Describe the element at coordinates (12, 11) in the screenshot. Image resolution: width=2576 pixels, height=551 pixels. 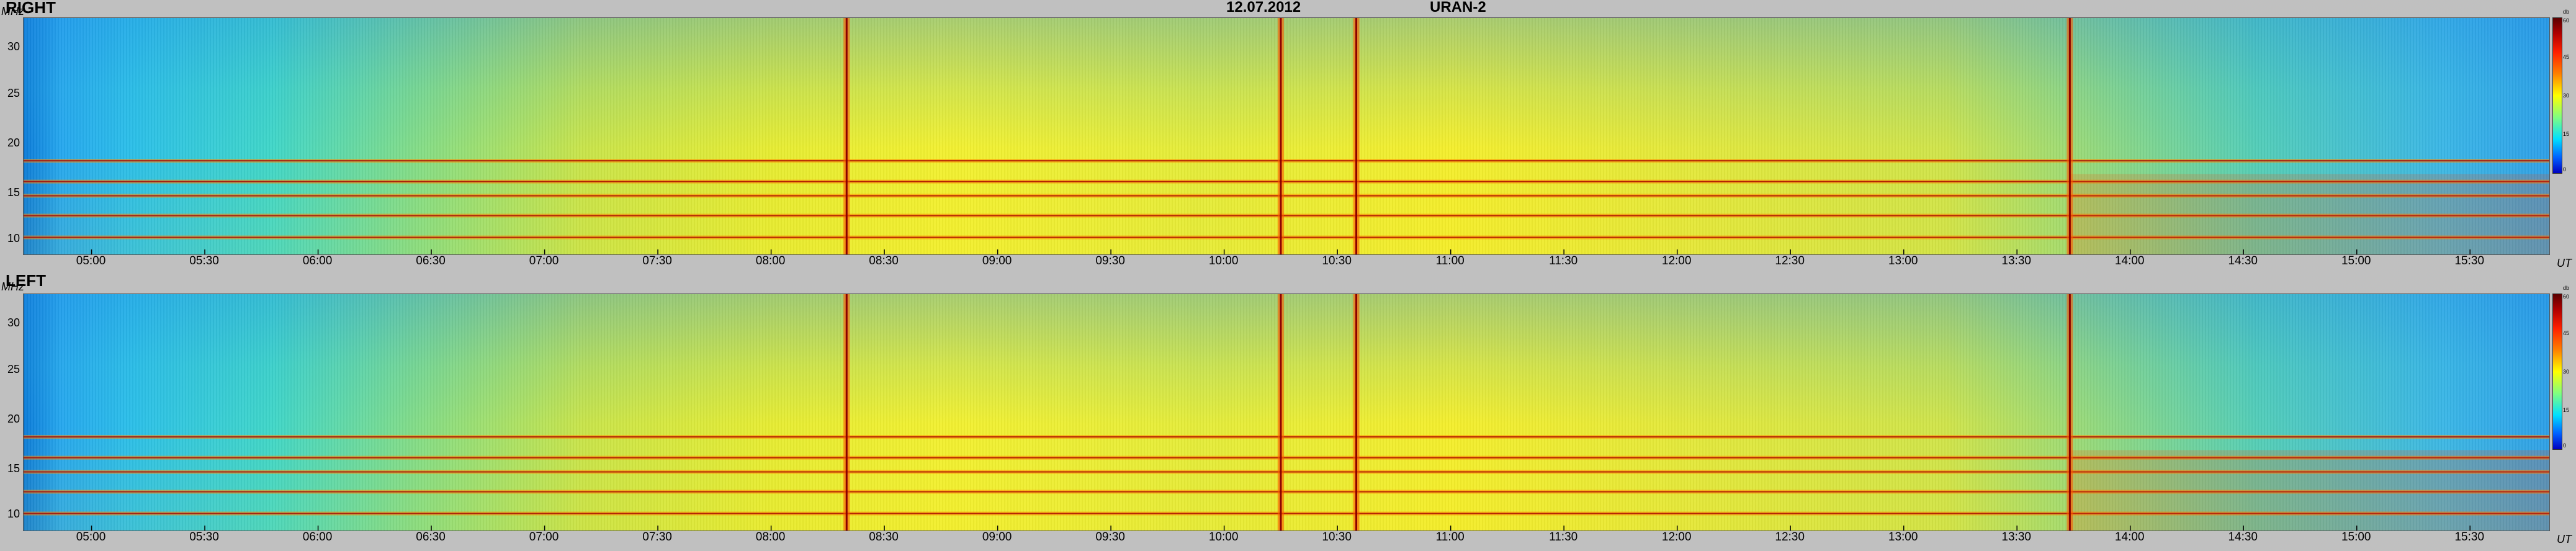
I see `y-unit-label-right: MHz` at that location.